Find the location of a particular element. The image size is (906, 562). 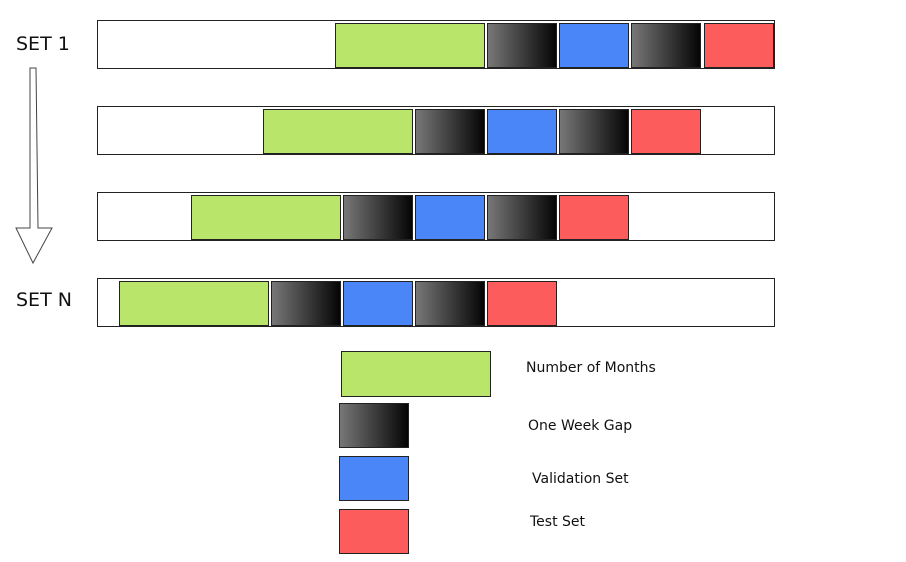

legend-validation-swatch is located at coordinates (374, 478).